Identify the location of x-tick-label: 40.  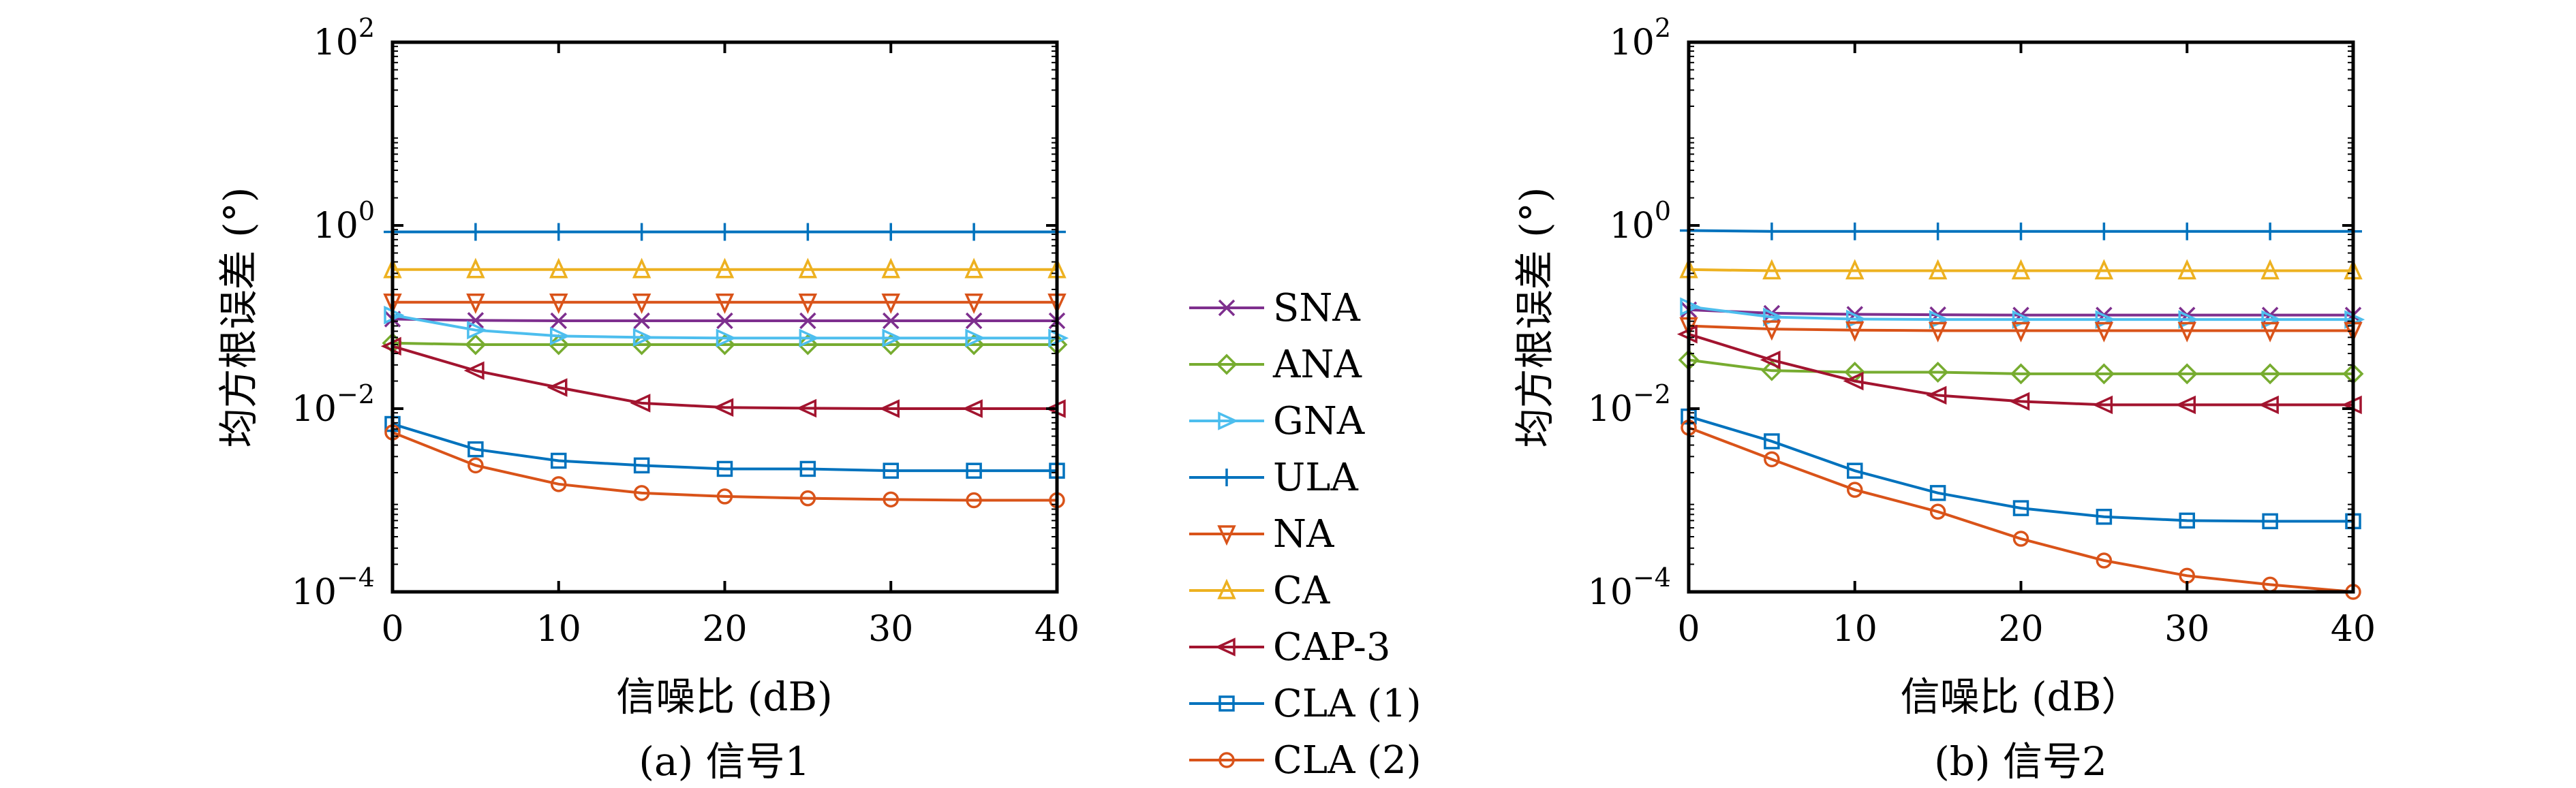
(2353, 629).